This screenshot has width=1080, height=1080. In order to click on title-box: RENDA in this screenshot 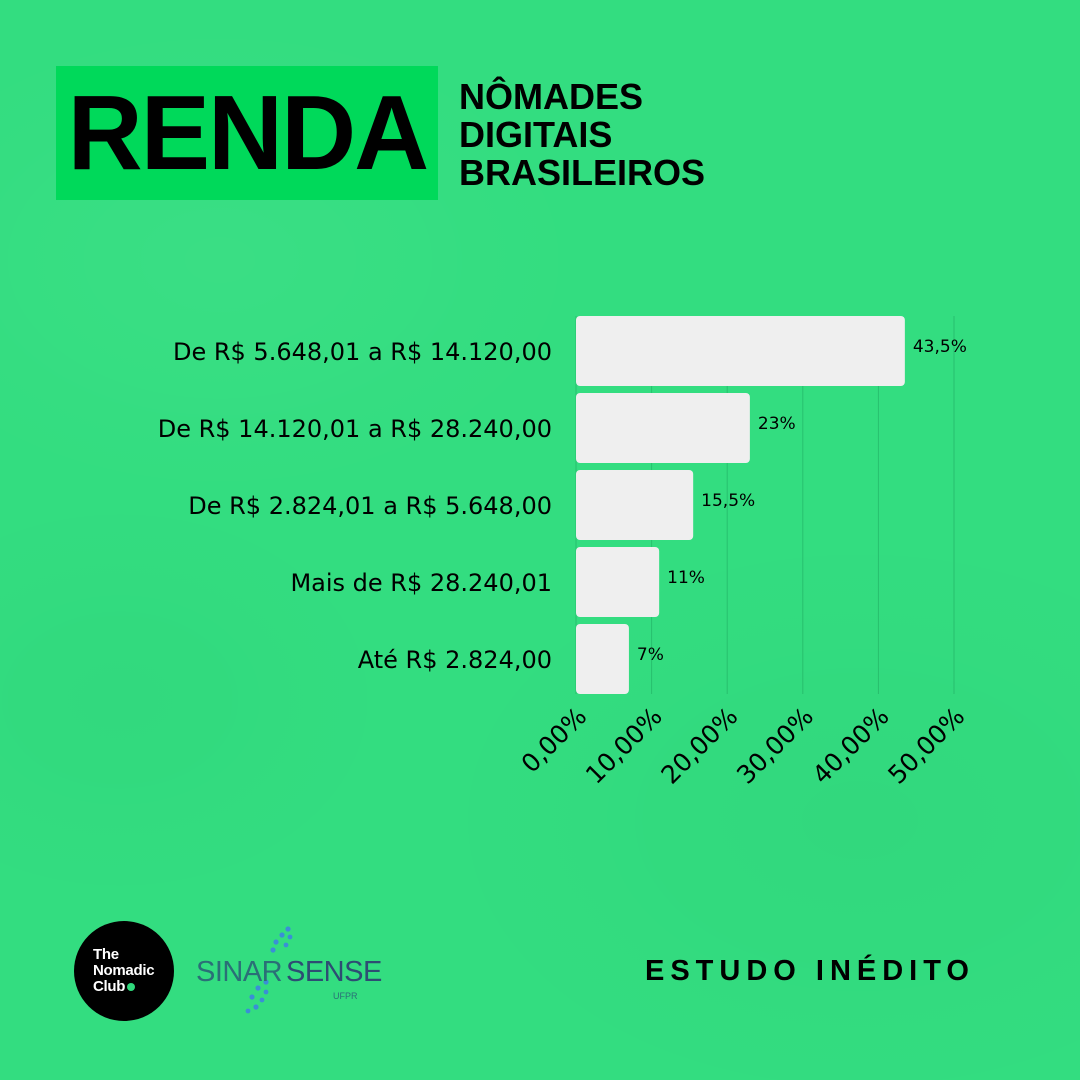, I will do `click(247, 133)`.